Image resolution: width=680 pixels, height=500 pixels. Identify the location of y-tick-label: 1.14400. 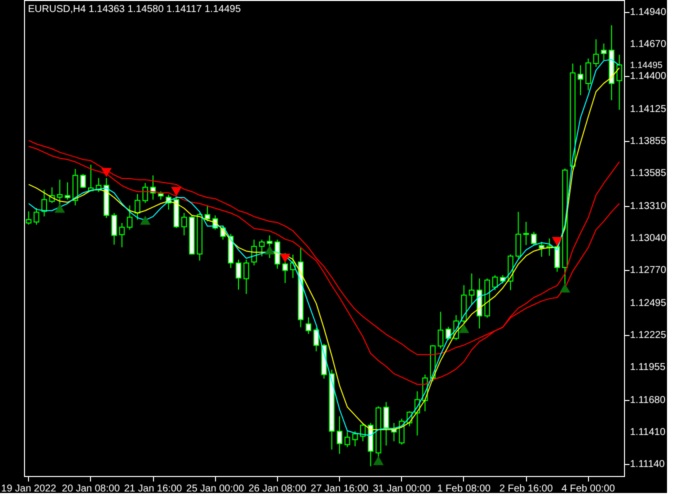
(648, 76).